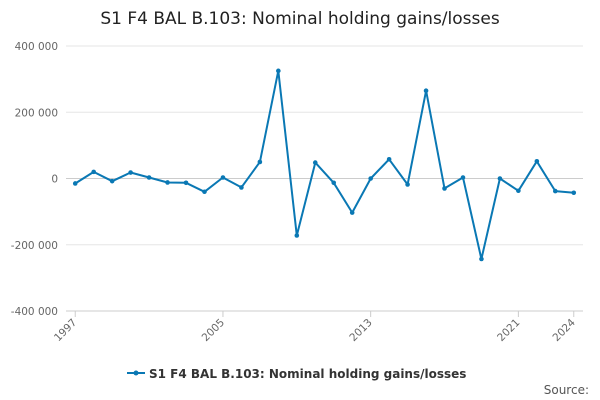 This screenshot has height=400, width=600. I want to click on x-tick-label: 2024, so click(564, 330).